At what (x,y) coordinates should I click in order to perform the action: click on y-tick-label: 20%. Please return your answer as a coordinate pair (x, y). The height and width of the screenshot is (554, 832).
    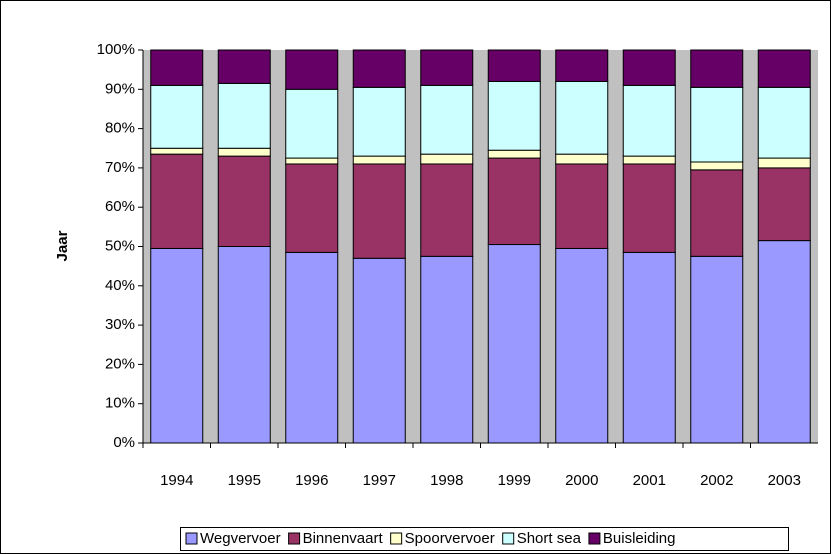
    Looking at the image, I should click on (120, 363).